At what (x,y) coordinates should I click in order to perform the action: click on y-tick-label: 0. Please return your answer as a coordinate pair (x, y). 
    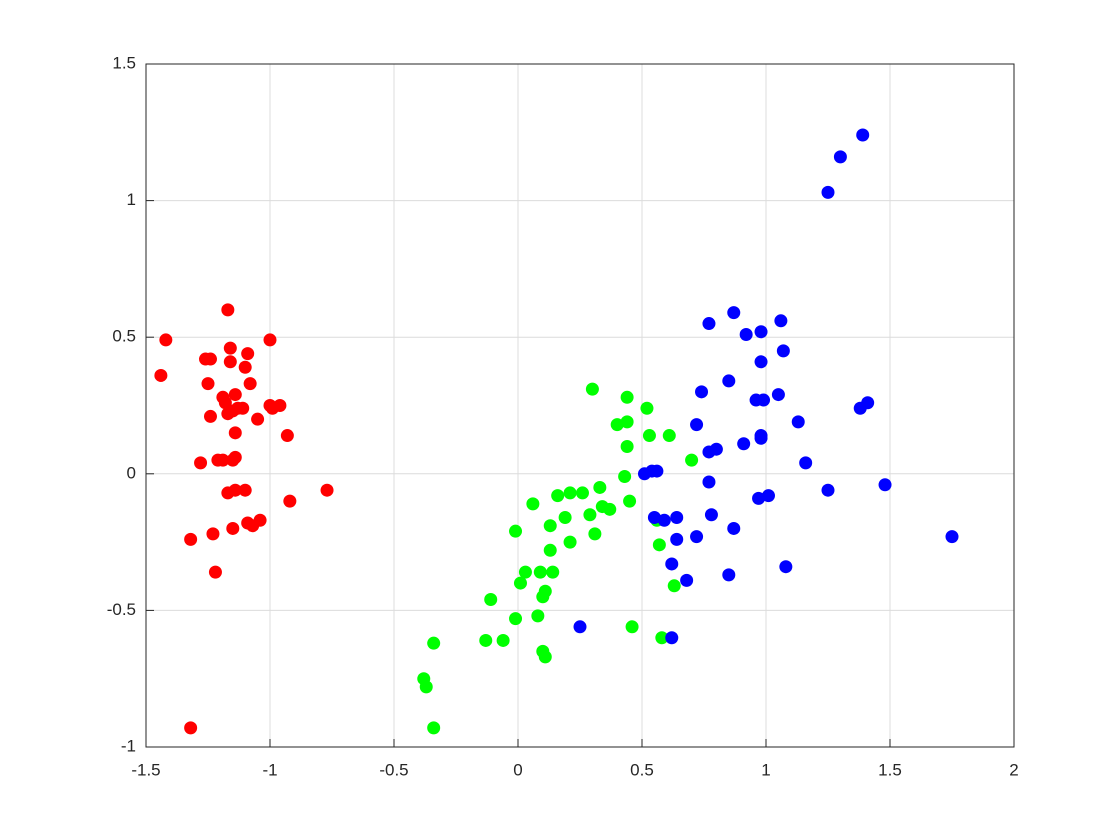
    Looking at the image, I should click on (131, 472).